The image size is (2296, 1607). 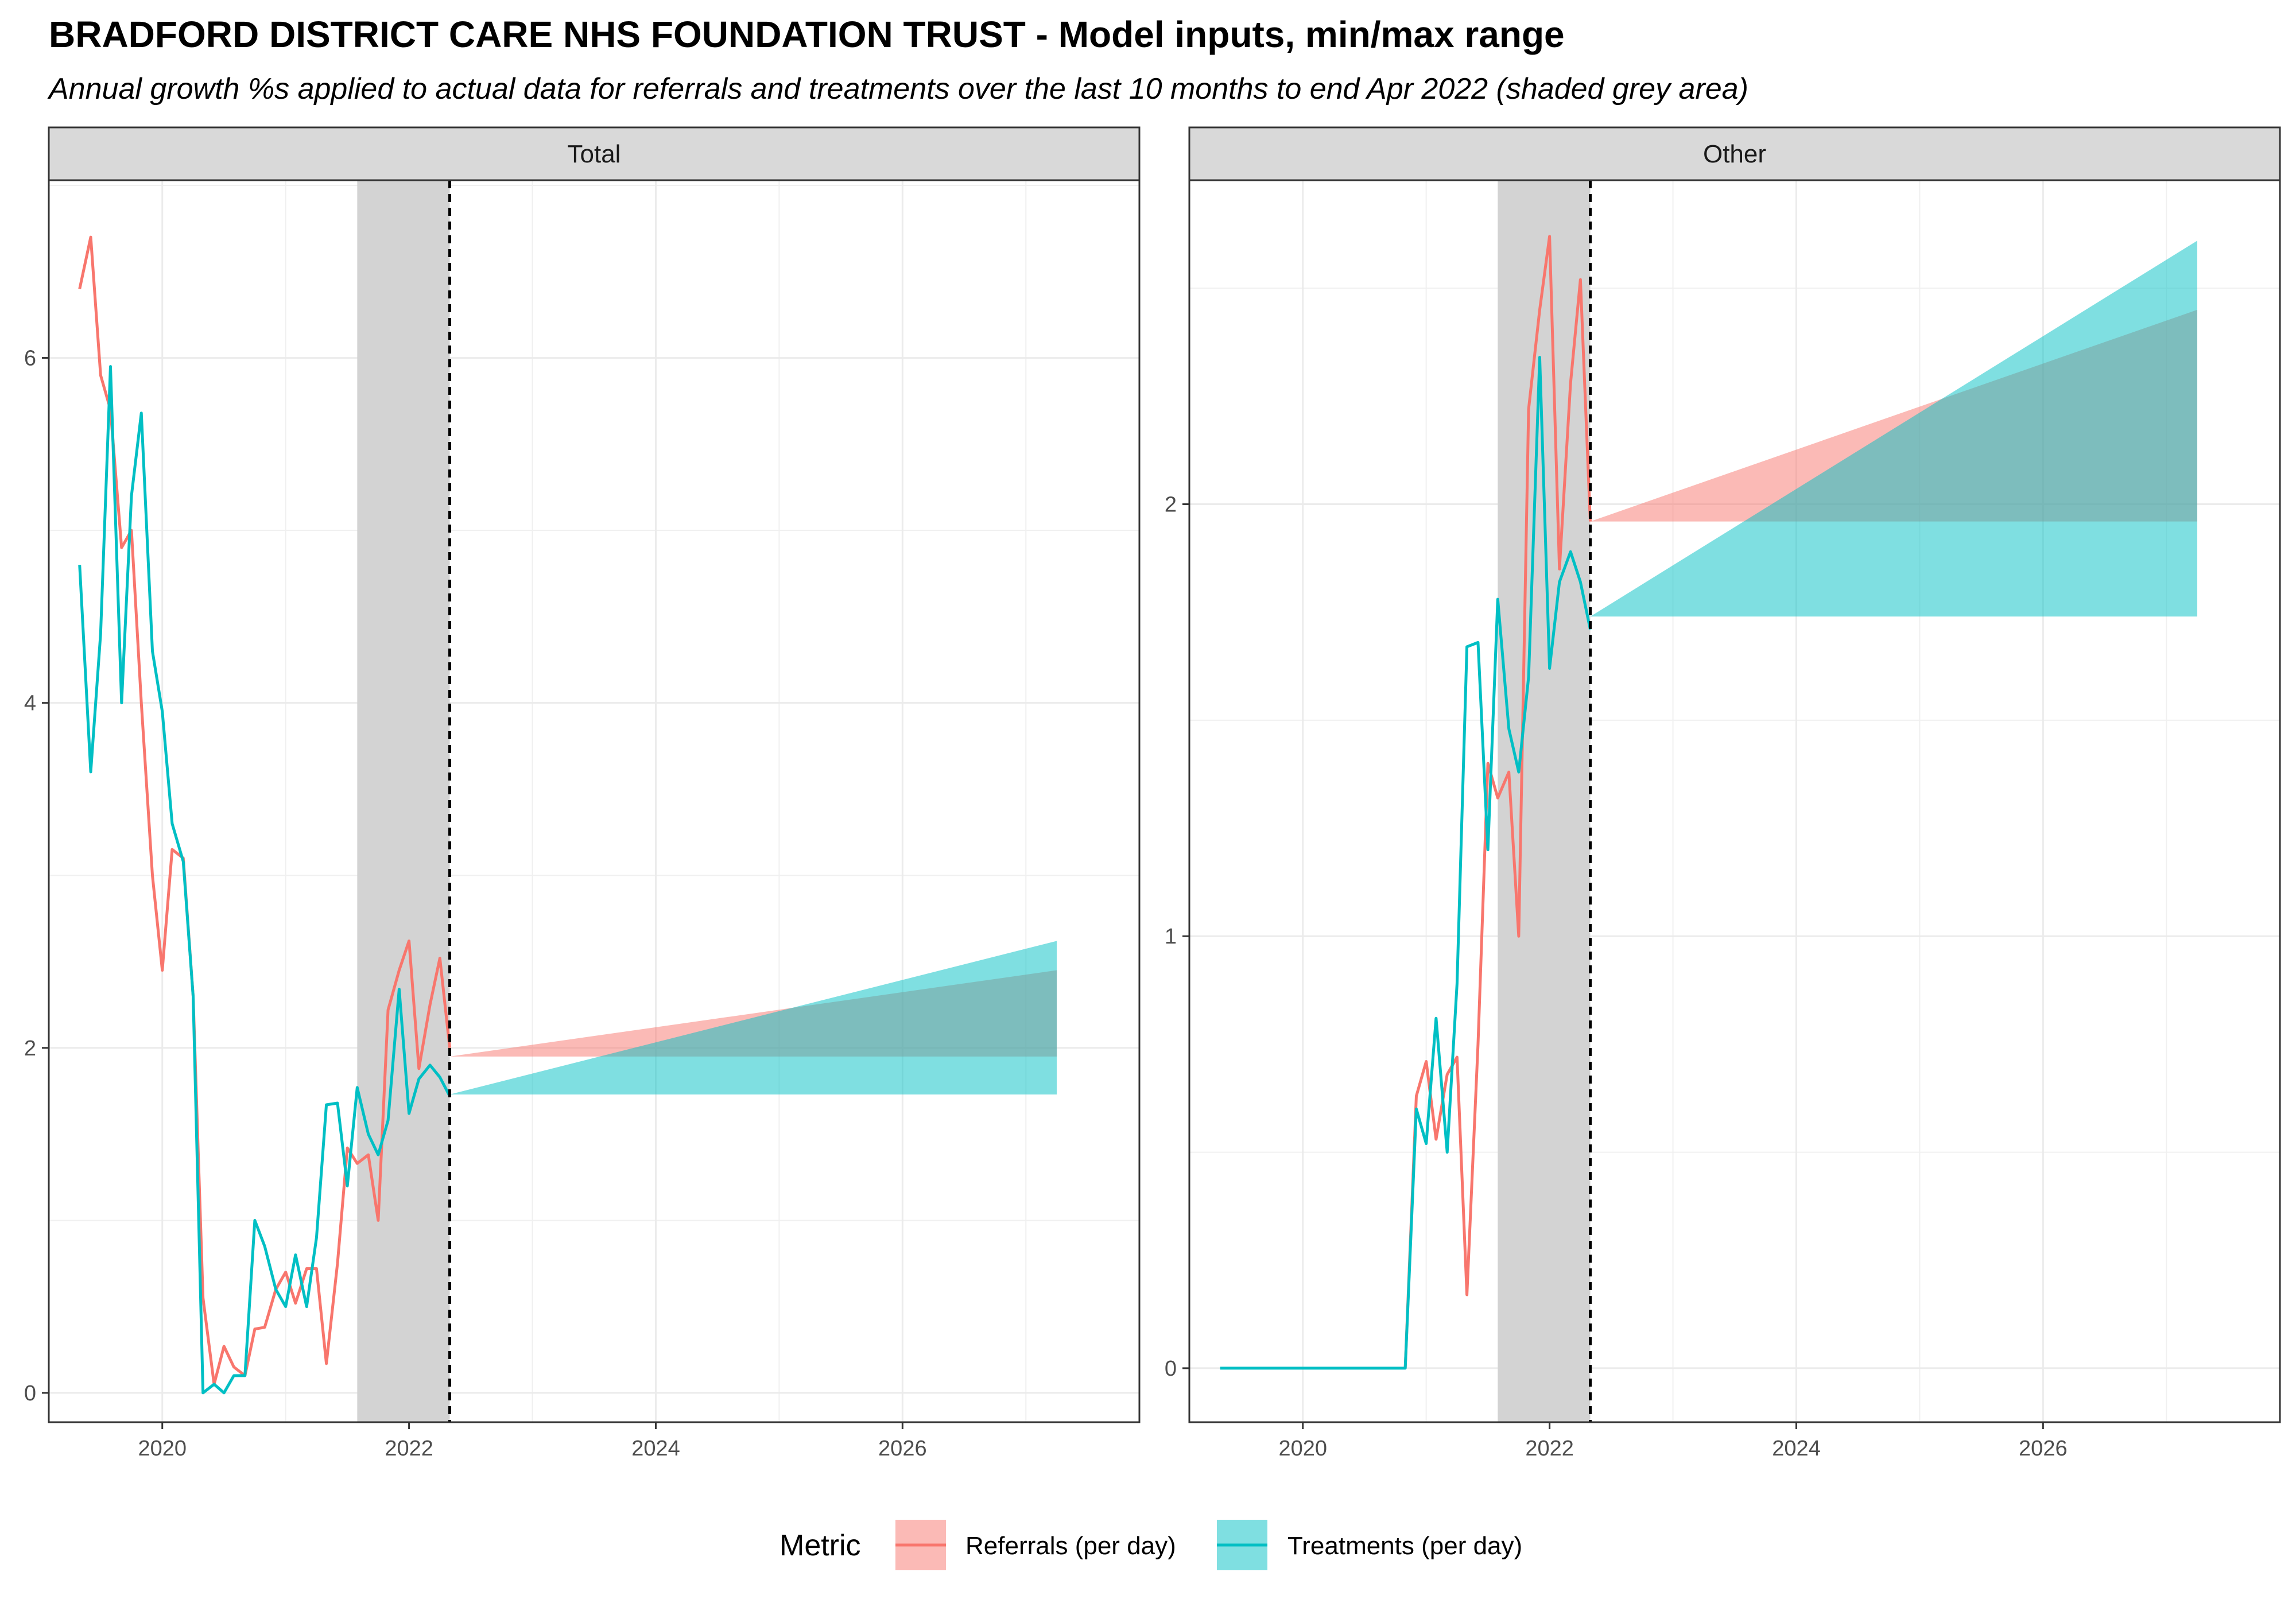 I want to click on facet-strip-total, so click(x=594, y=153).